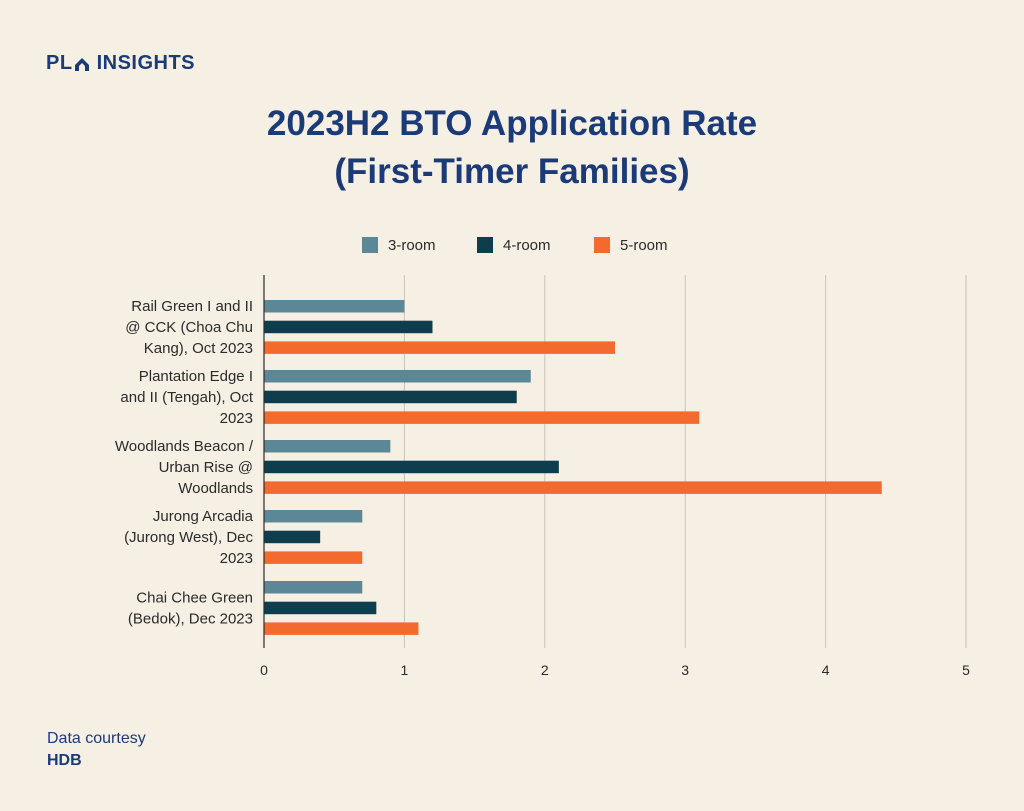 This screenshot has height=811, width=1024. I want to click on x-tick-label-0: 0, so click(264, 670).